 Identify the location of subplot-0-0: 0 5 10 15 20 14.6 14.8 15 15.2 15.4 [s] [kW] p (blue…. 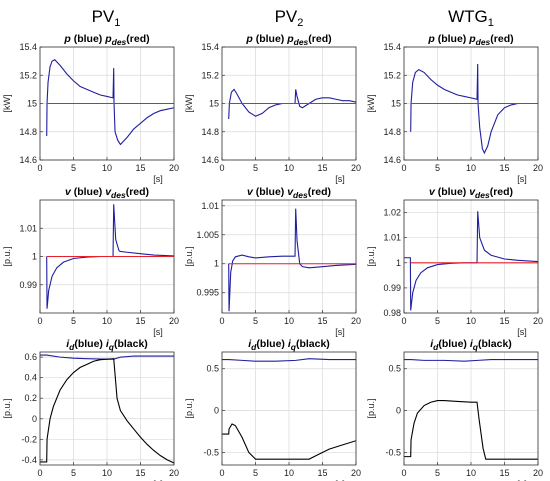
(90, 108).